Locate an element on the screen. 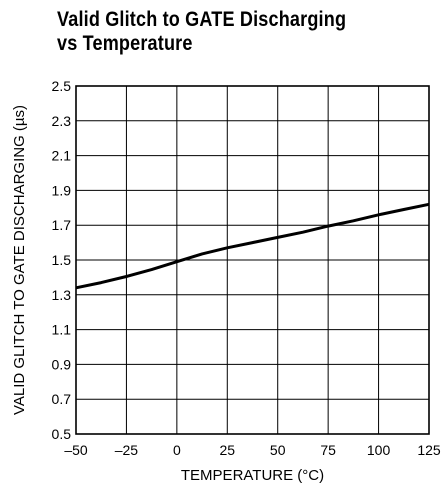 This screenshot has width=441, height=491. y-tick-label: 2.3 is located at coordinates (62, 121).